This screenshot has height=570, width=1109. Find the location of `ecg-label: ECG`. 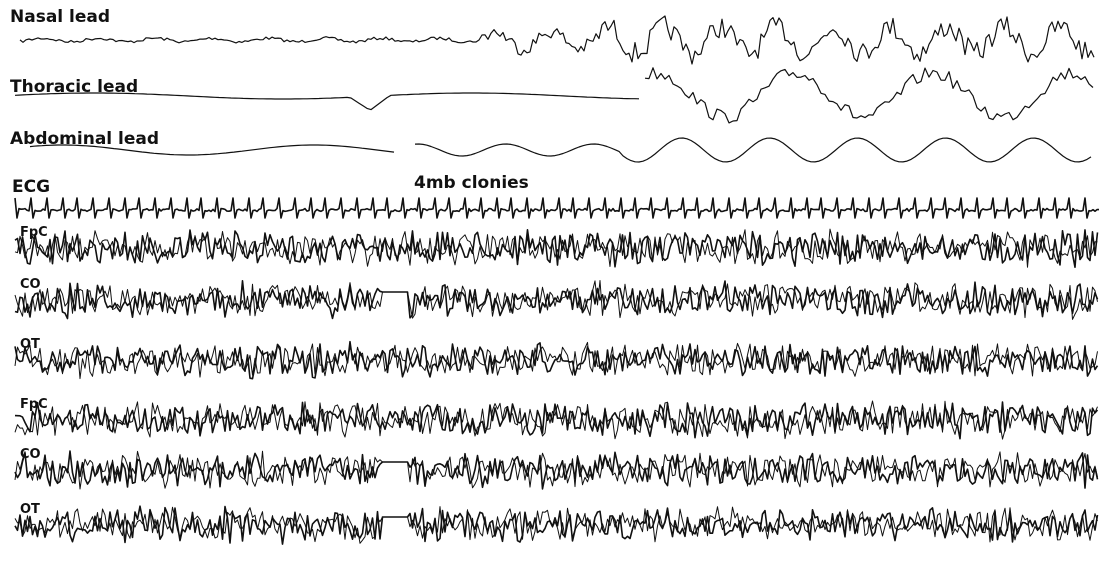

ecg-label: ECG is located at coordinates (31, 187).